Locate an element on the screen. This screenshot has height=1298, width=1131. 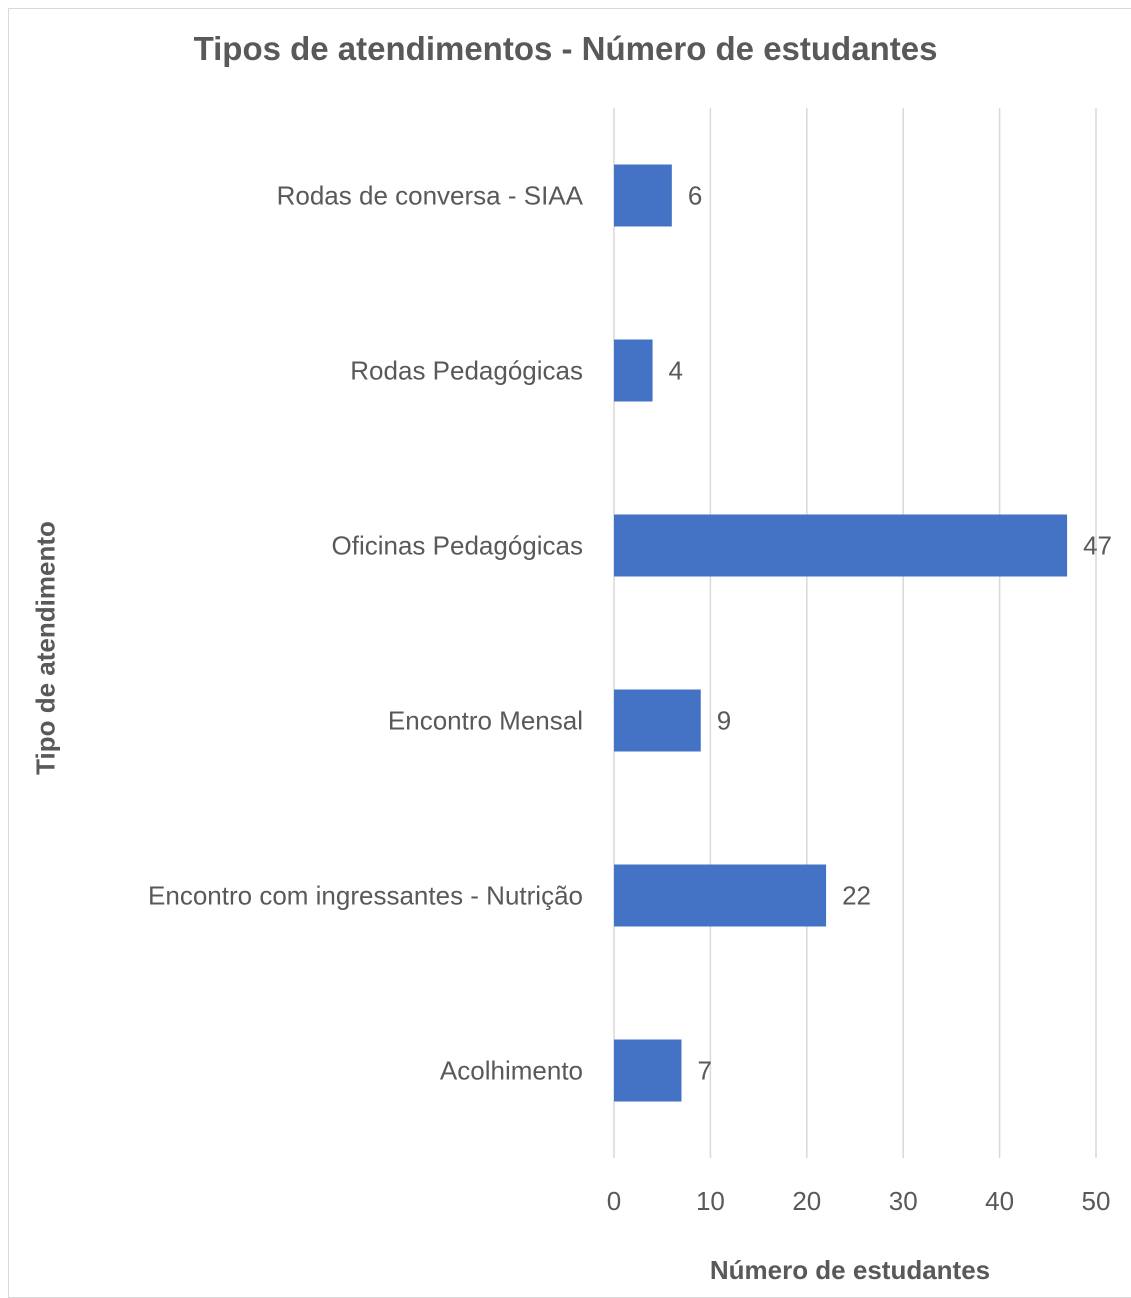
category-label: Encontro com ingressantes - Nutrição is located at coordinates (365, 896).